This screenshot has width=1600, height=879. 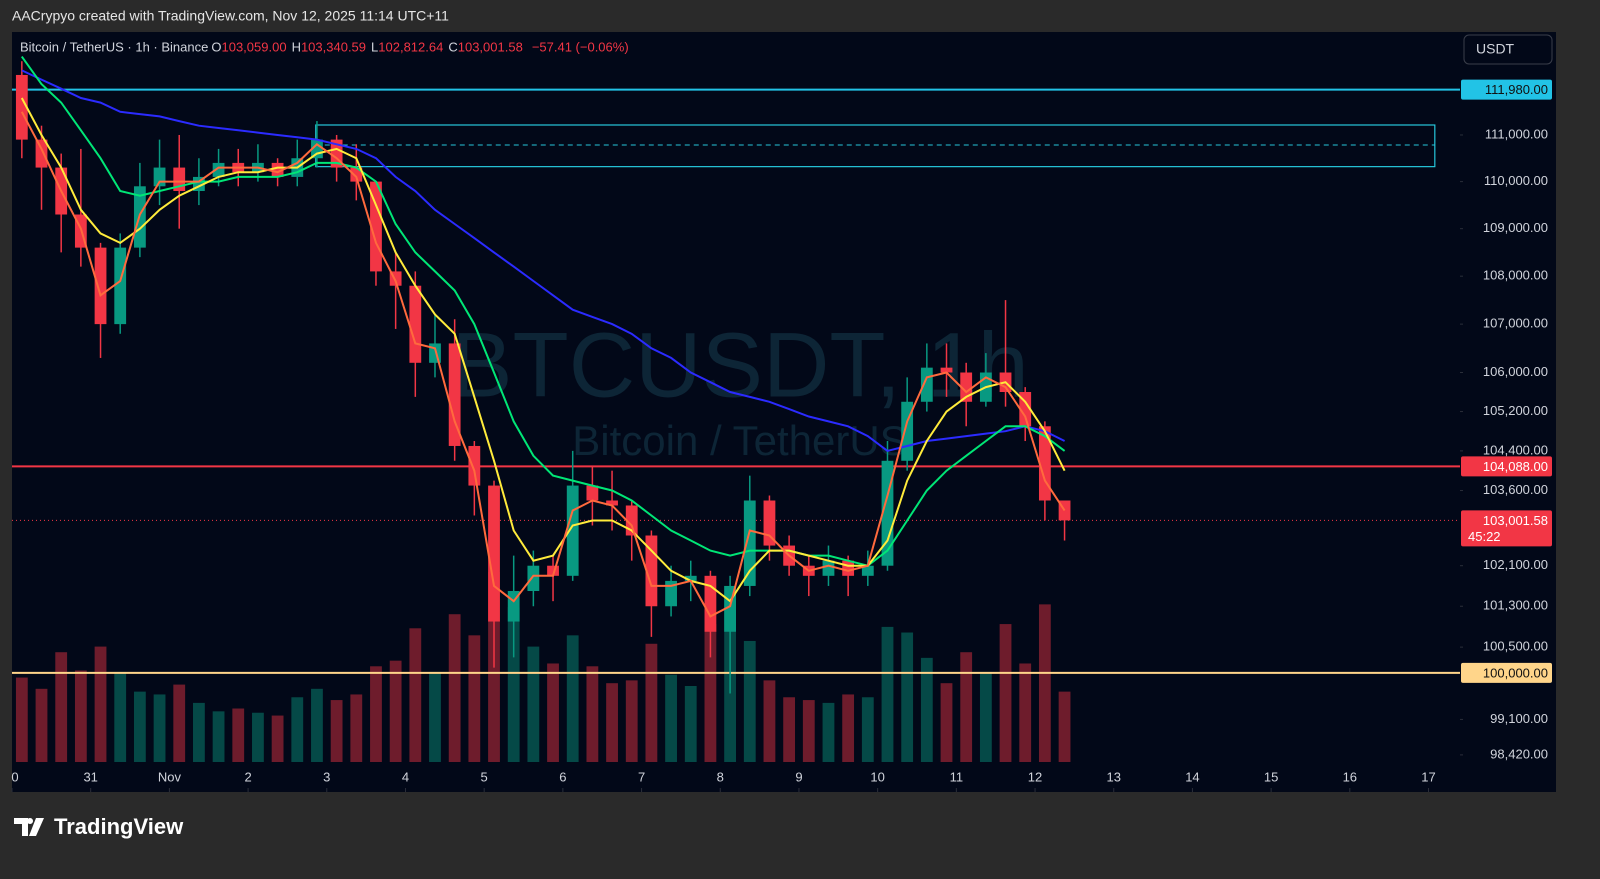 What do you see at coordinates (1114, 776) in the screenshot?
I see `x-tick-label: 13` at bounding box center [1114, 776].